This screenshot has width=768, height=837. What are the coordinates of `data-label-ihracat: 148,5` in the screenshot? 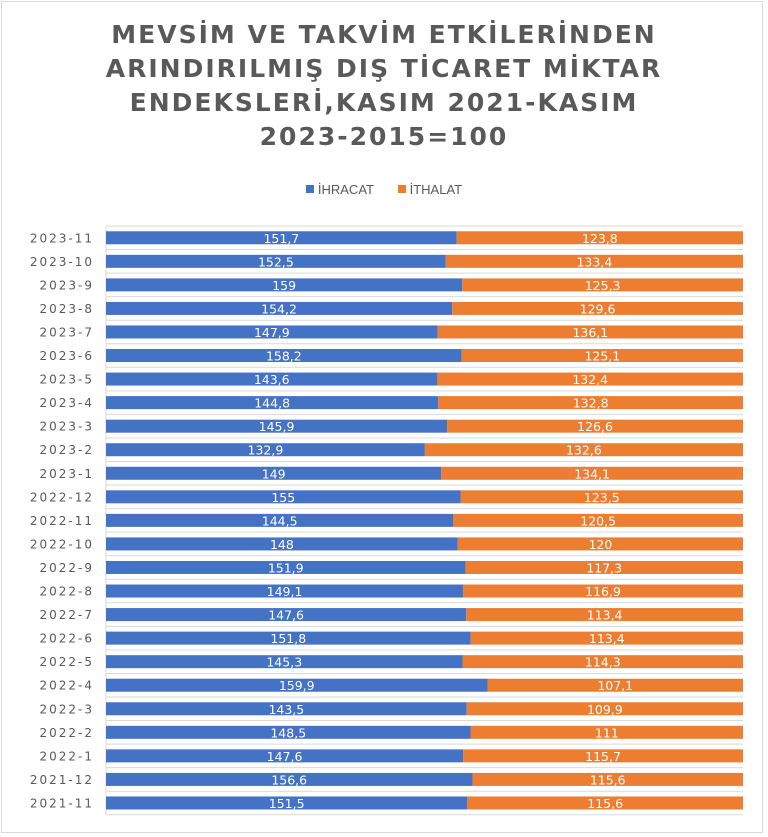 It's located at (288, 732).